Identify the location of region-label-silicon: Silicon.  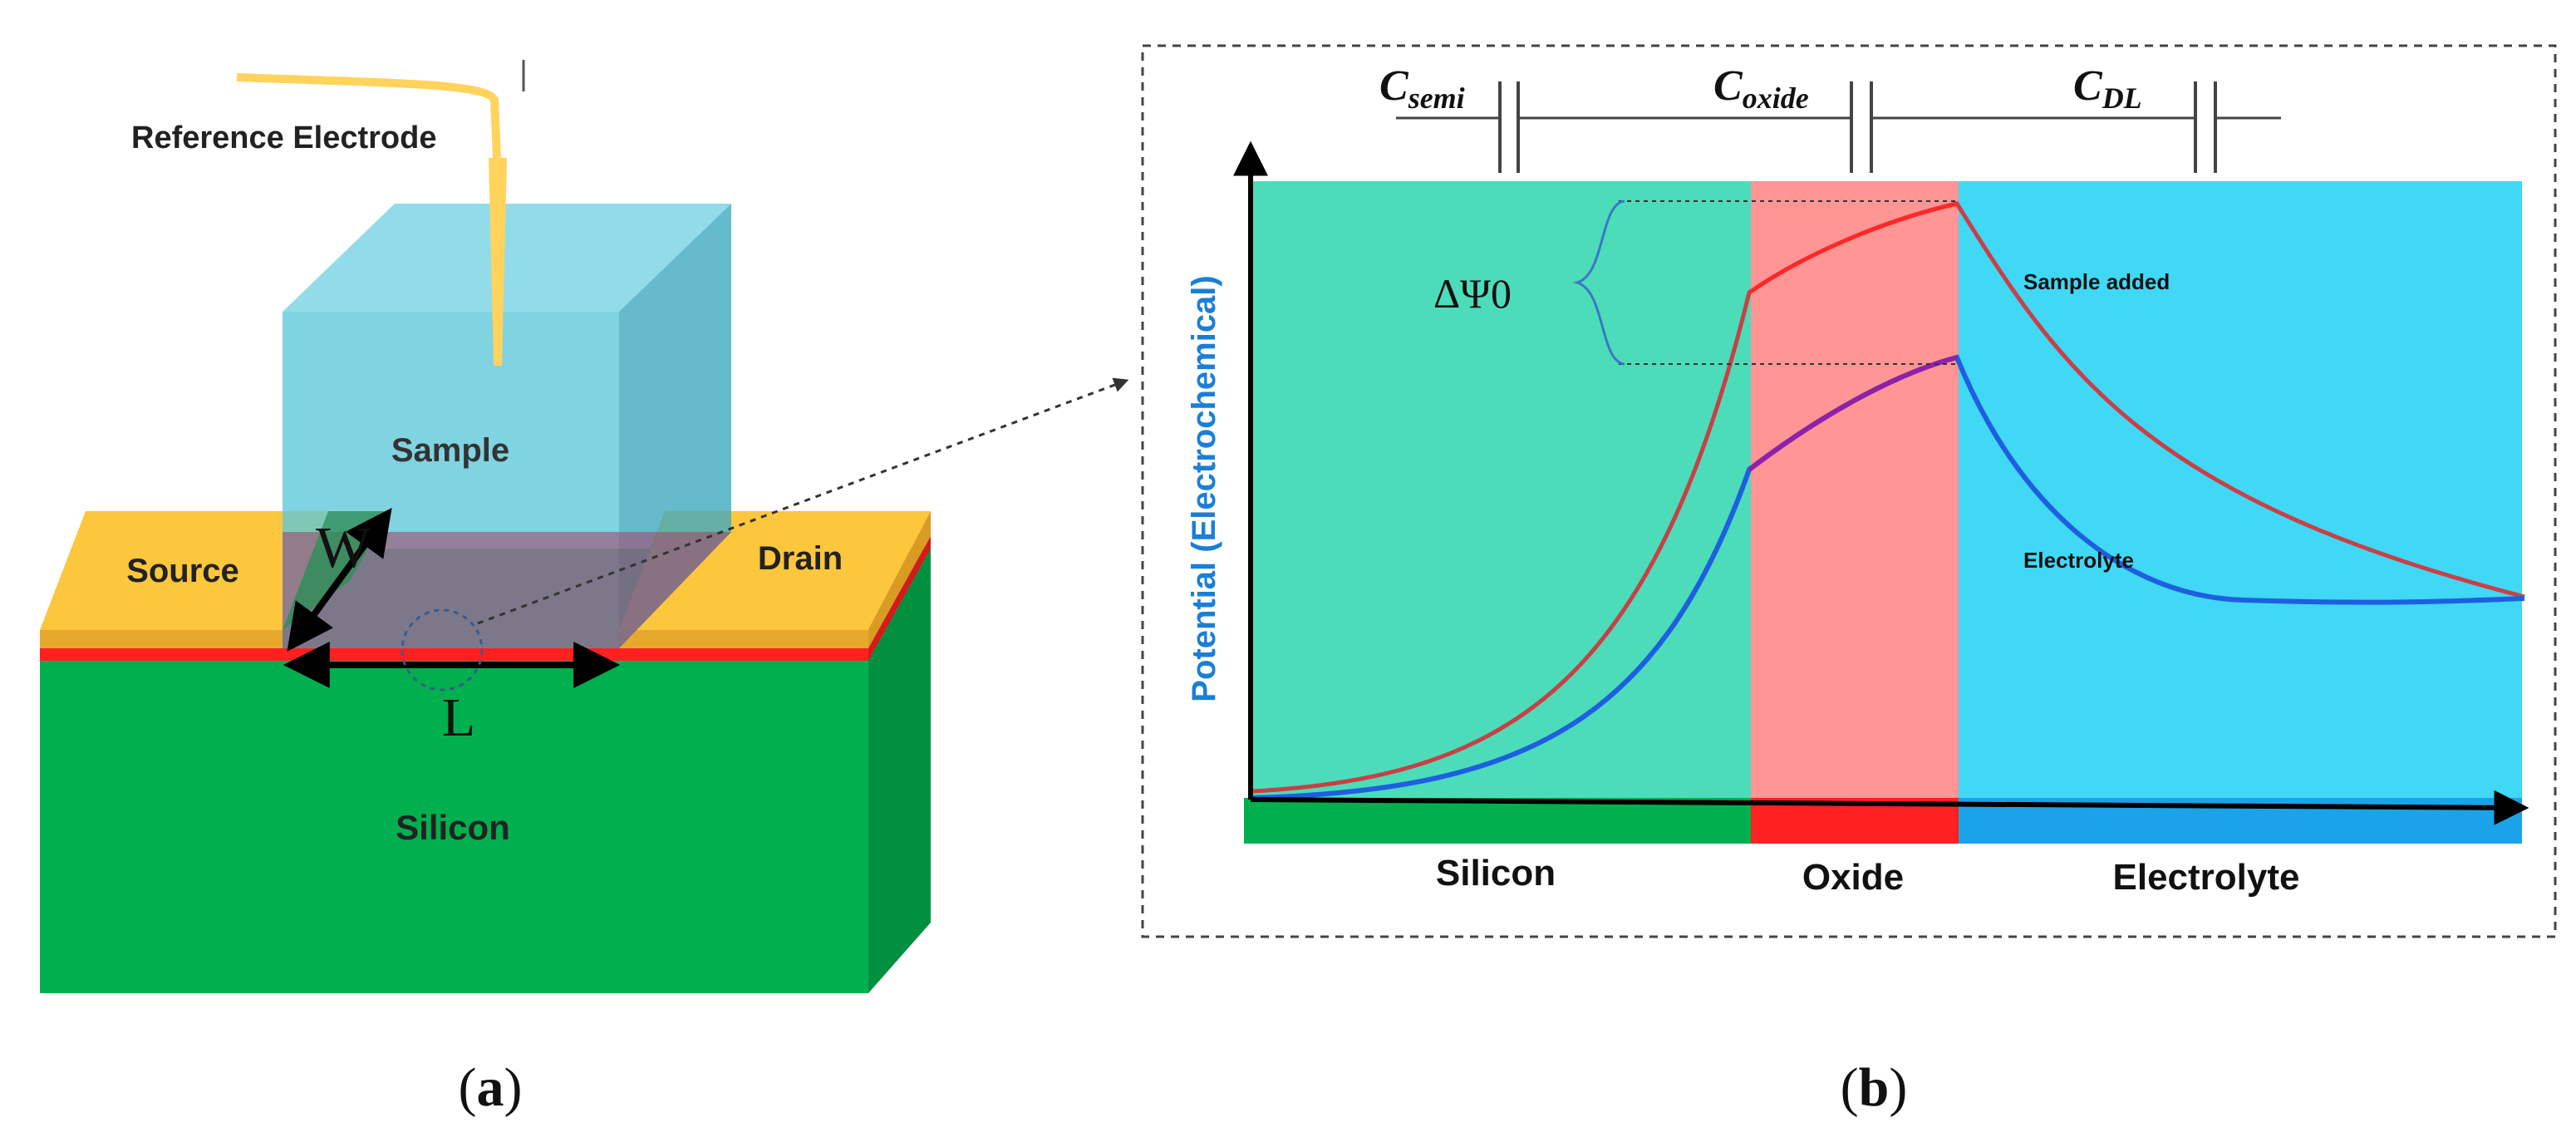
(1496, 873).